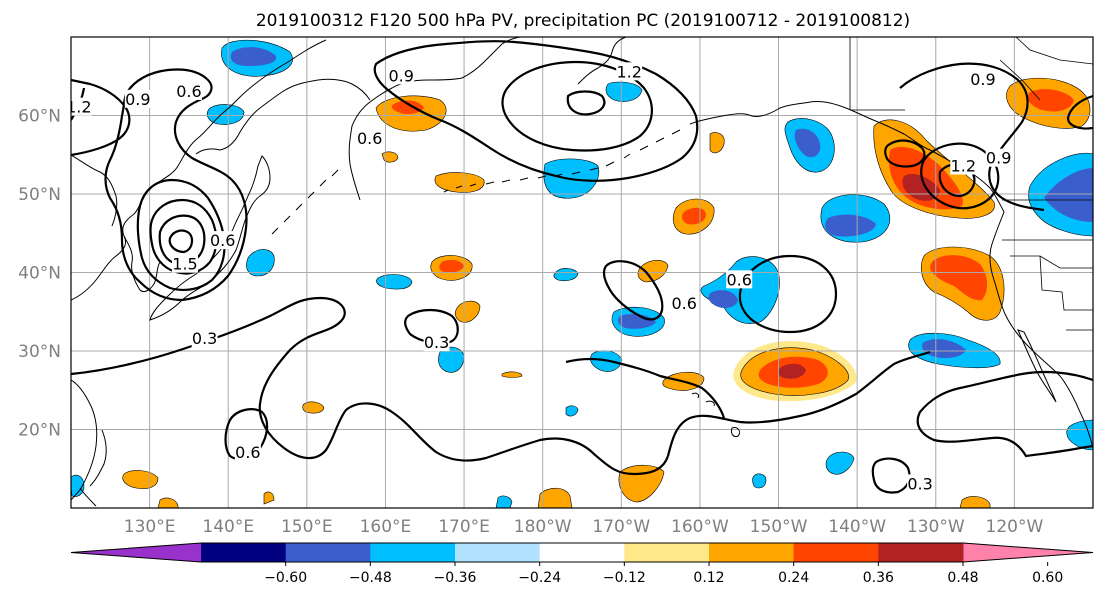 The image size is (1105, 601). What do you see at coordinates (1047, 578) in the screenshot?
I see `colorbar-tick-label: 0.60` at bounding box center [1047, 578].